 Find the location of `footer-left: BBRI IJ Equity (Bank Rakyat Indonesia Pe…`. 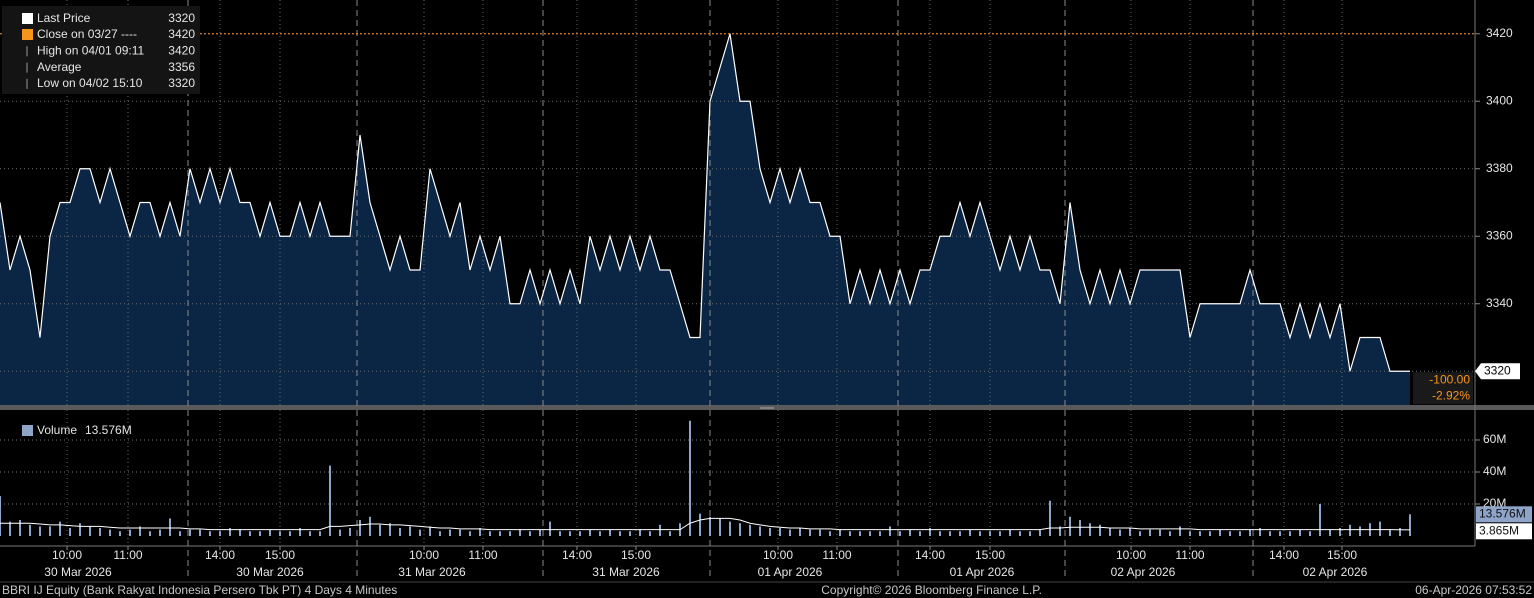

footer-left: BBRI IJ Equity (Bank Rakyat Indonesia Pe… is located at coordinates (199, 590).